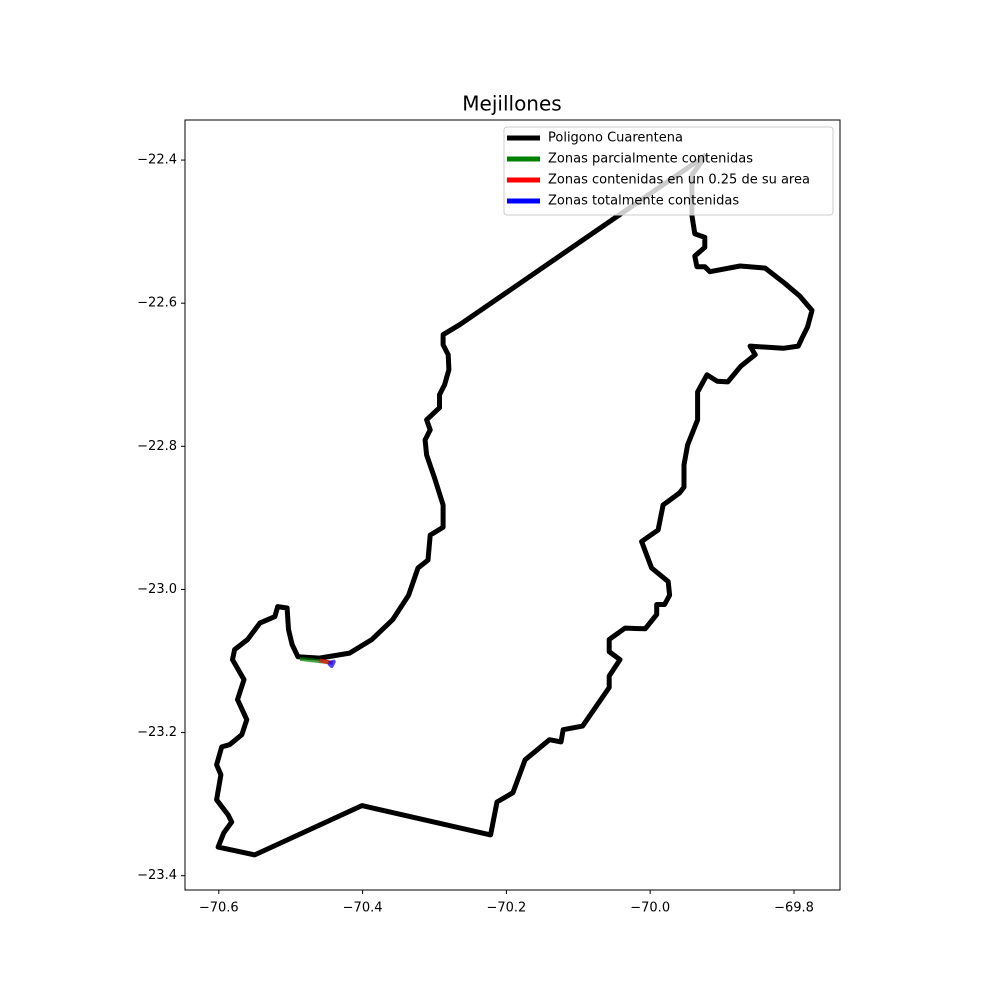 The height and width of the screenshot is (1000, 1000). I want to click on y-tick-label: −23.0, so click(157, 589).